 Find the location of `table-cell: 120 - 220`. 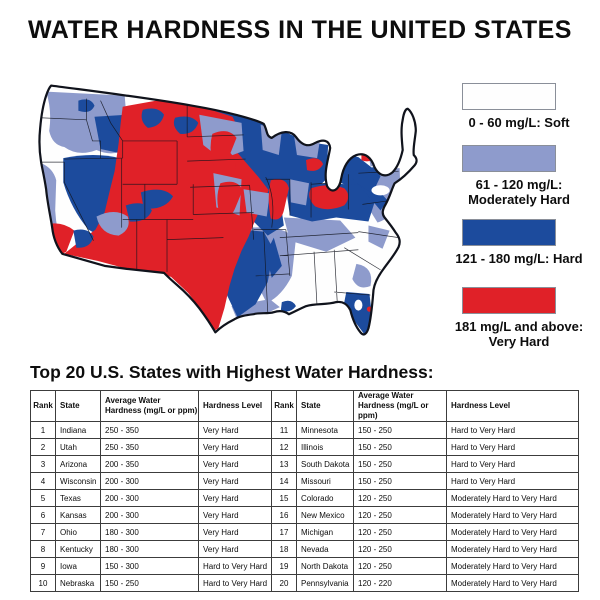

table-cell: 120 - 220 is located at coordinates (400, 583).